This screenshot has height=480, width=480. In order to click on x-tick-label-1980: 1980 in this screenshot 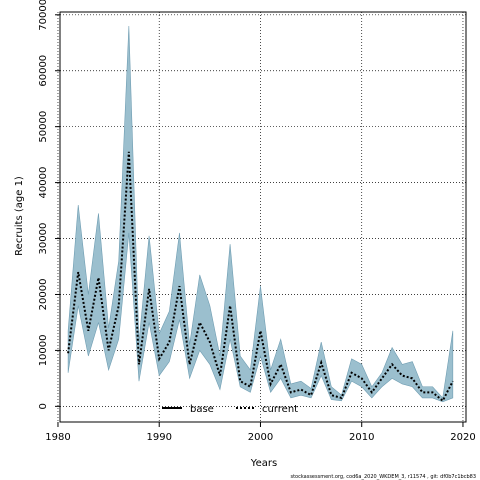, I will do `click(57, 437)`.